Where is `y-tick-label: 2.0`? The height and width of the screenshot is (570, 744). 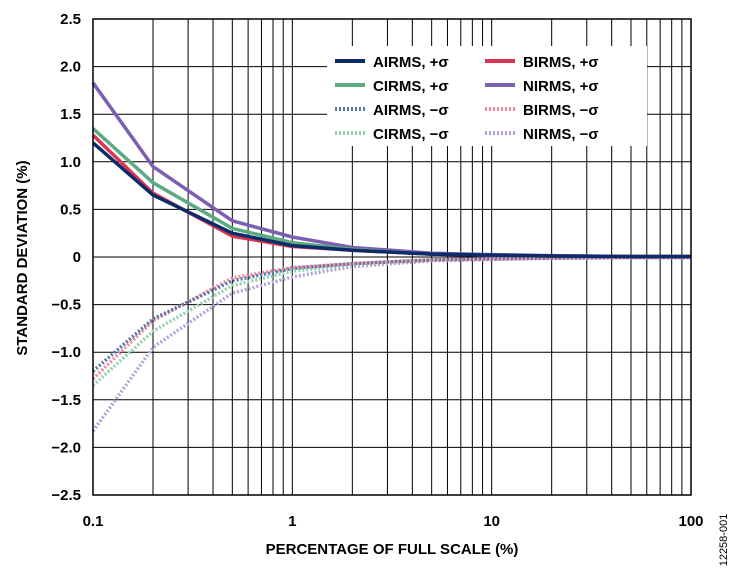
y-tick-label: 2.0 is located at coordinates (70, 67).